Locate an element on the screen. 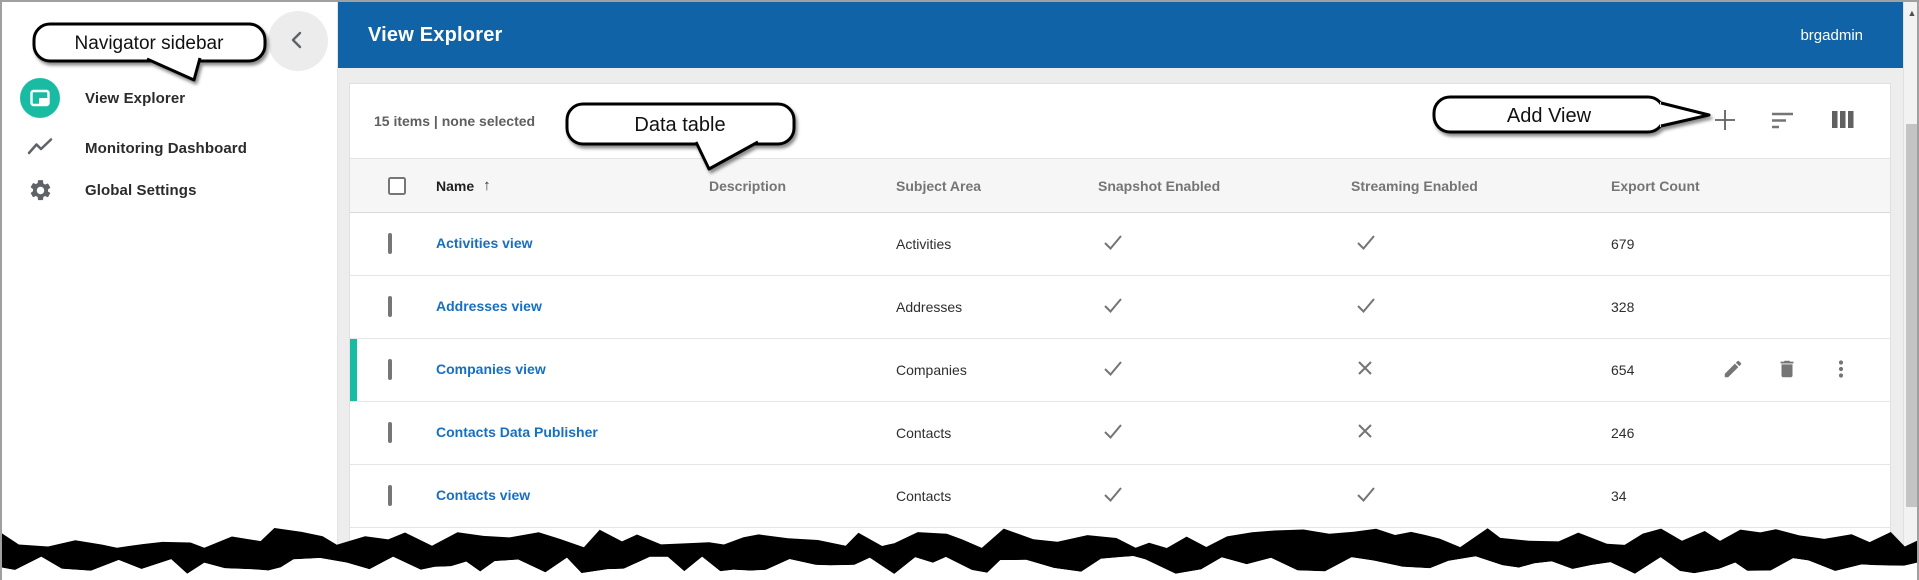 The width and height of the screenshot is (1919, 580). columns-icon is located at coordinates (1843, 121).